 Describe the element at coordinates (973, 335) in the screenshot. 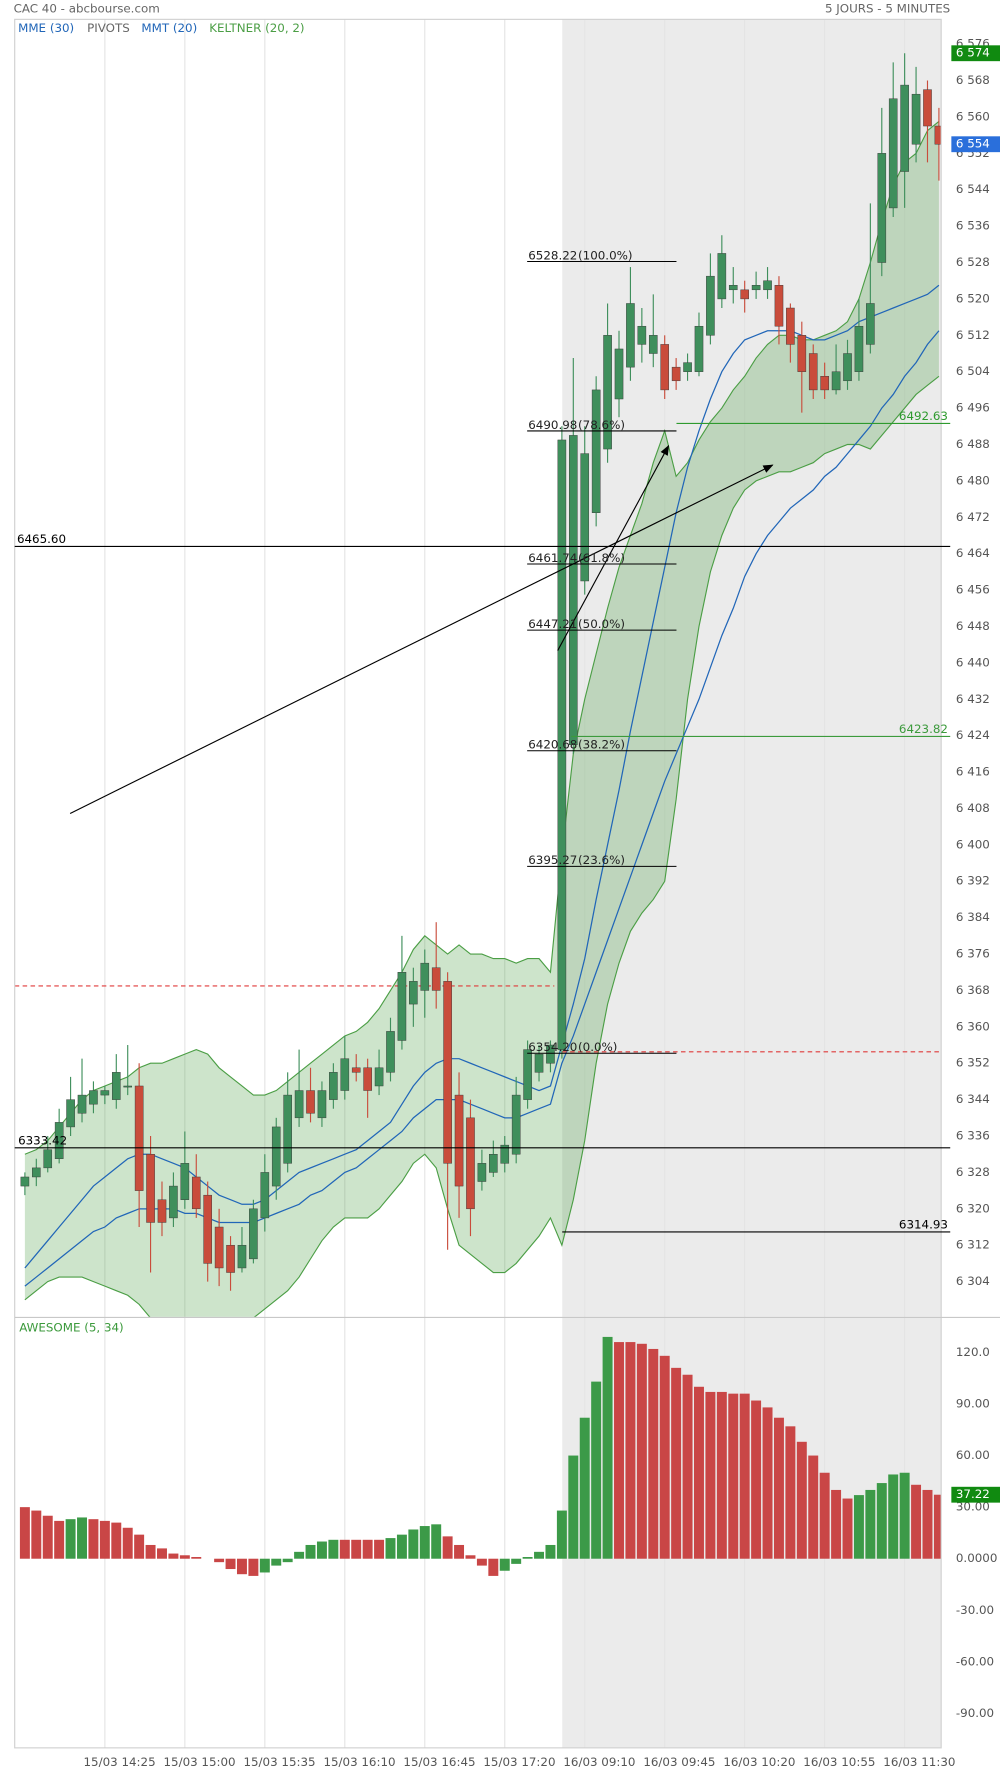

I see `y-tick-label: 6 512` at that location.